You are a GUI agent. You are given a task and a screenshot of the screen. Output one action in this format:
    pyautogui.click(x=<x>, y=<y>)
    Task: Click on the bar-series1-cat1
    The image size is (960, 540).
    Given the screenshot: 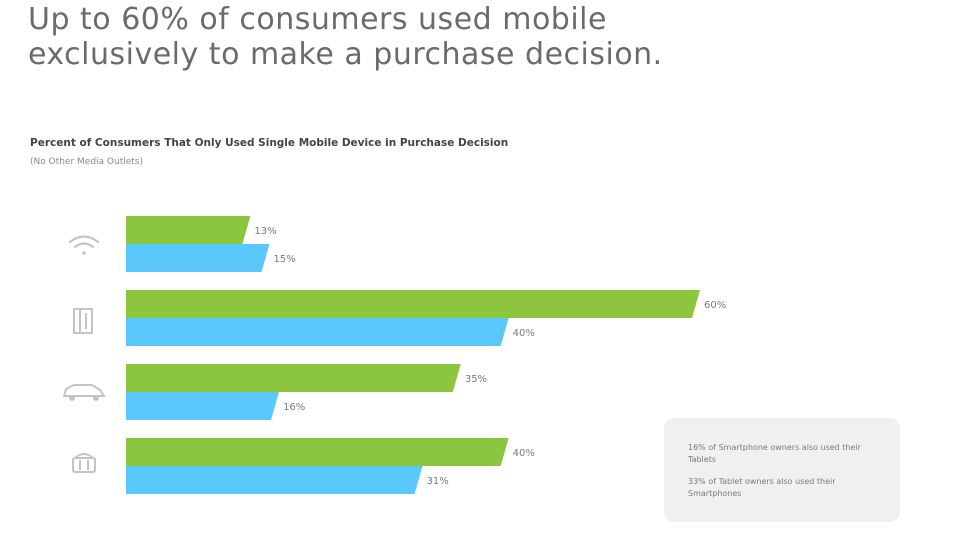 What is the action you would take?
    pyautogui.click(x=188, y=230)
    